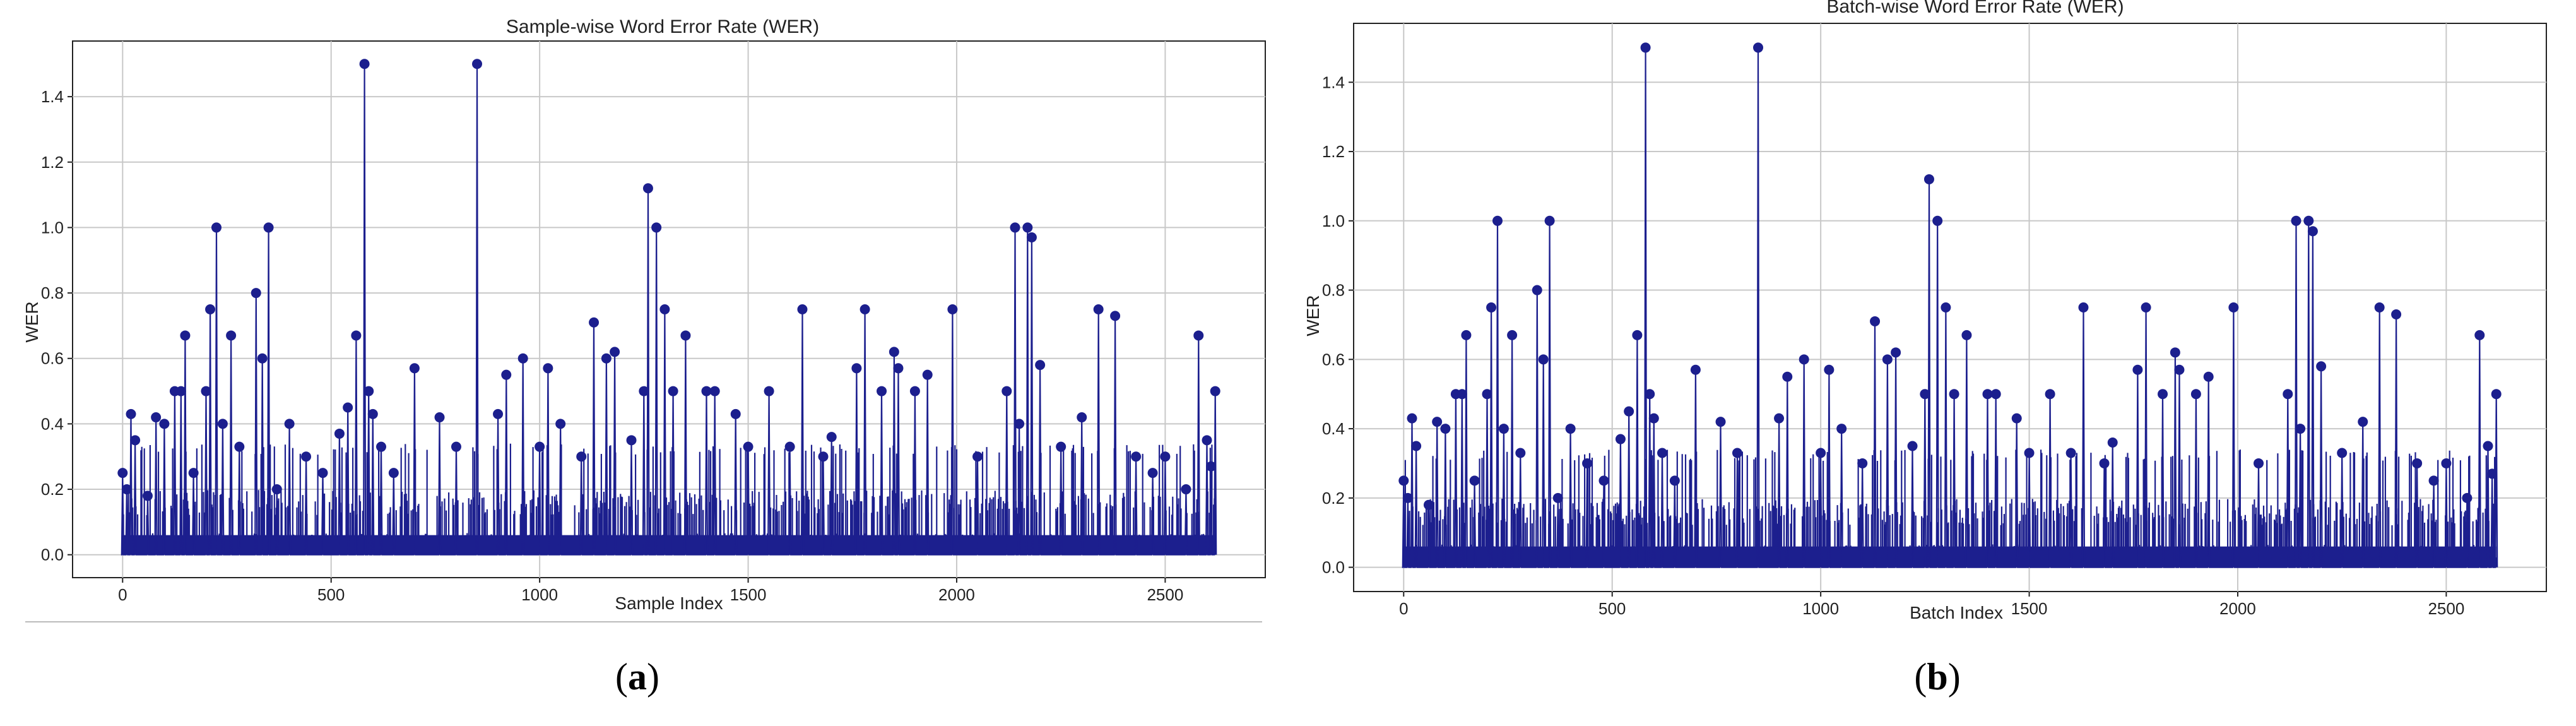  I want to click on y-tick-label: 1.2, so click(52, 162).